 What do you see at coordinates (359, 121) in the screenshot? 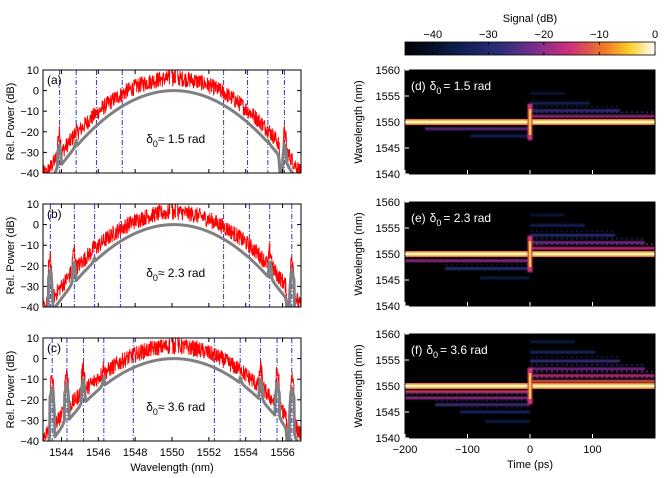
I see `y-axis-label: Wavelength (nm)` at bounding box center [359, 121].